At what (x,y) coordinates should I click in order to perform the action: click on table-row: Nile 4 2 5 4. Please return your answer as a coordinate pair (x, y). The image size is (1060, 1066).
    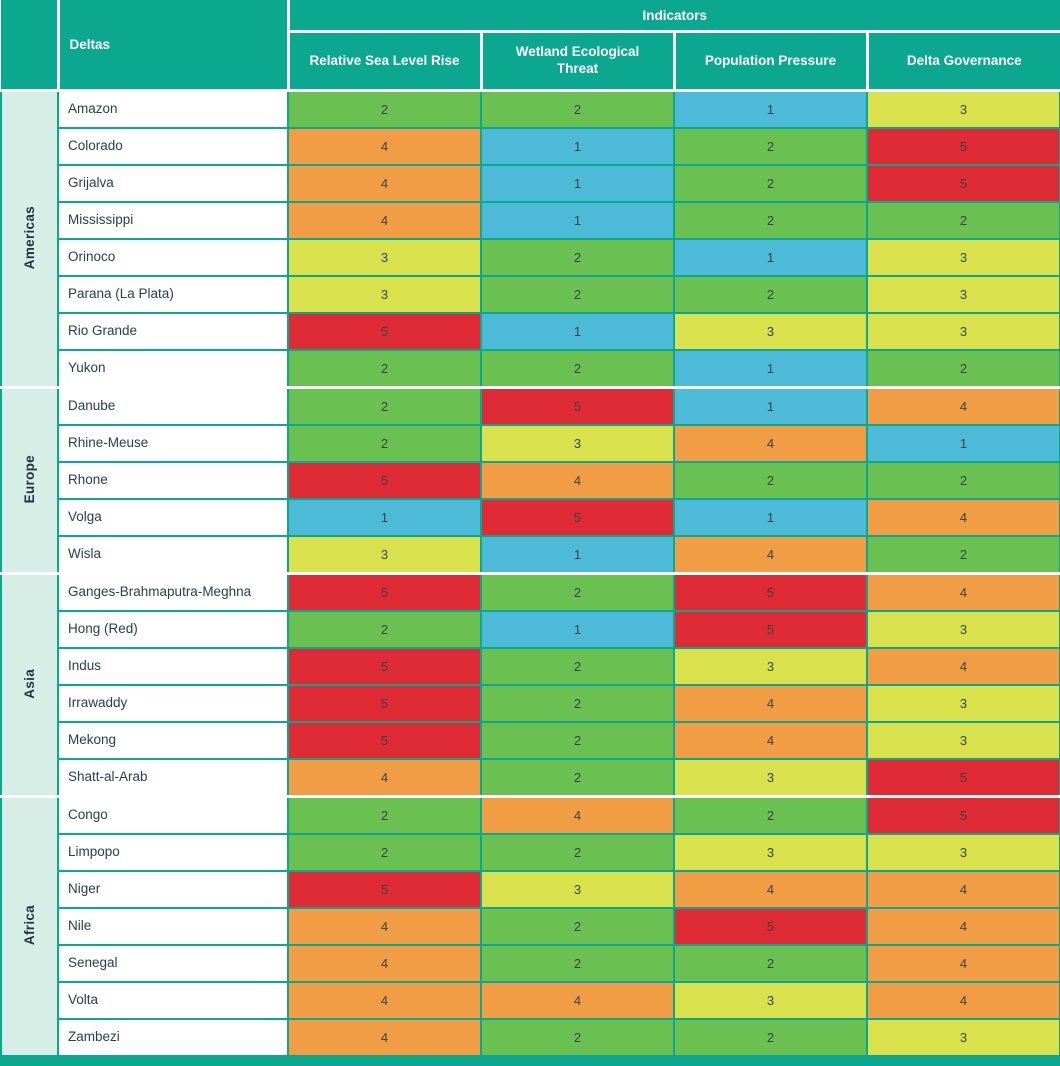
    Looking at the image, I should click on (530, 926).